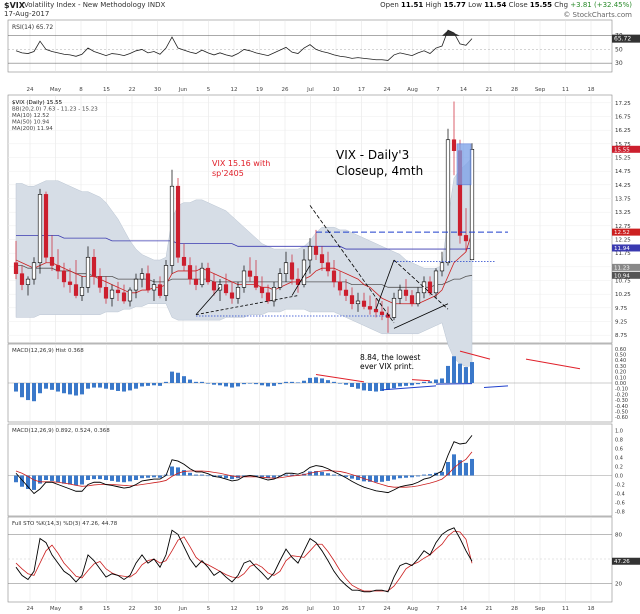 Image resolution: width=640 pixels, height=614 pixels. Describe the element at coordinates (622, 39) in the screenshot. I see `rsi-value-text: 65.72` at that location.